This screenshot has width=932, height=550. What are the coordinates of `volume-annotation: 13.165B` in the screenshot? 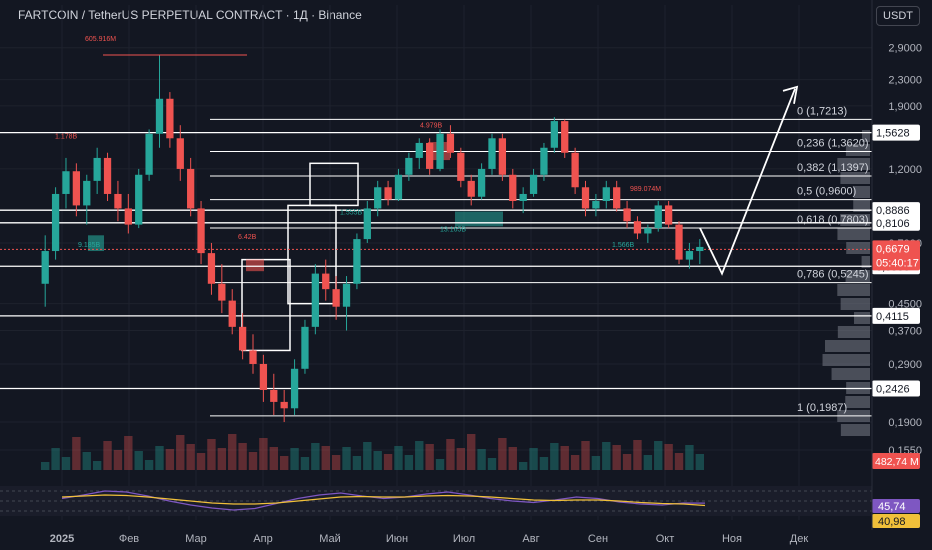 It's located at (453, 230).